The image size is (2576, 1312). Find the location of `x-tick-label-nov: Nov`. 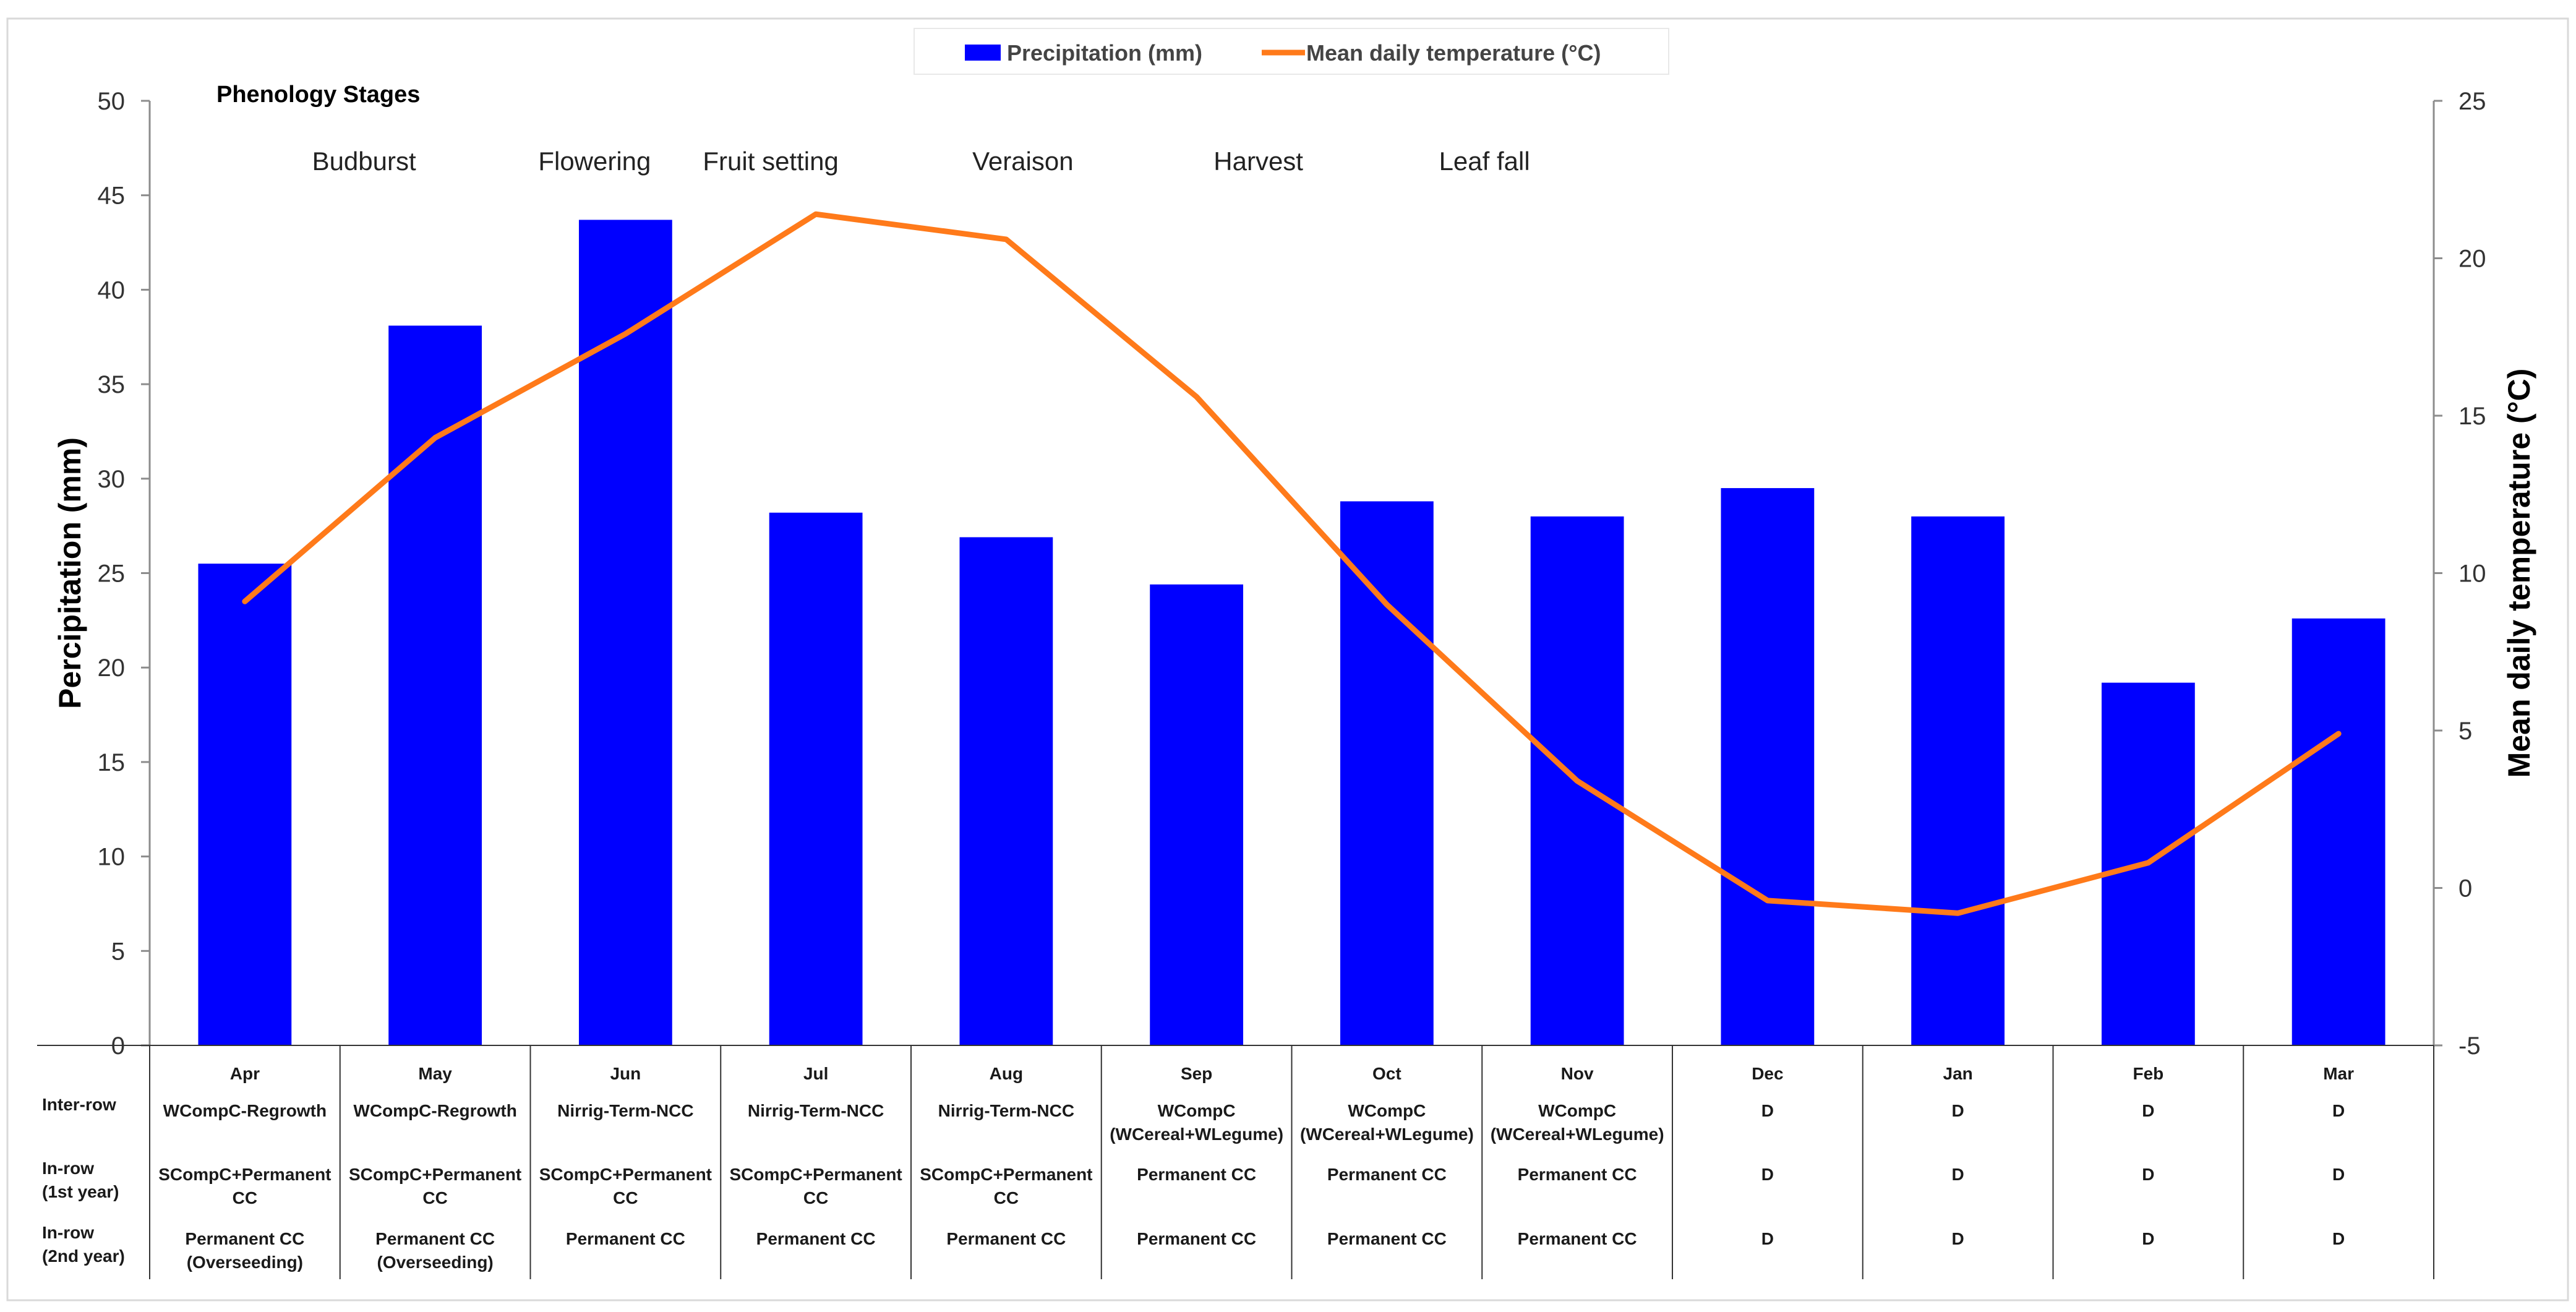

x-tick-label-nov: Nov is located at coordinates (1577, 1073).